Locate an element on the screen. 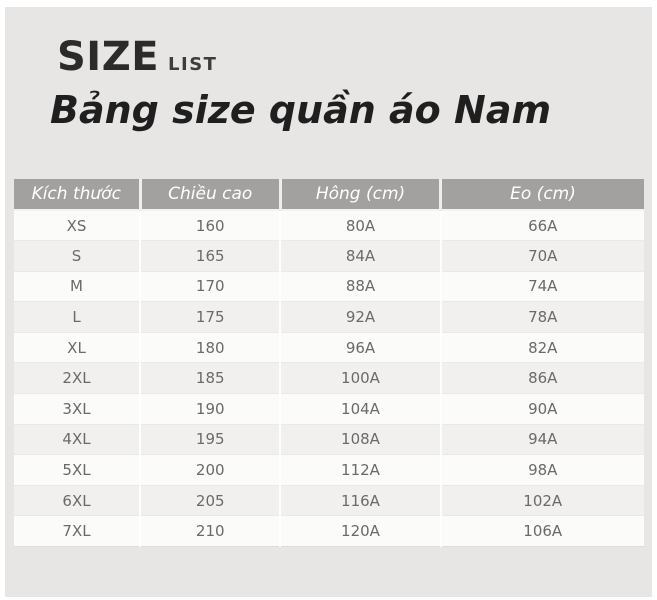 The width and height of the screenshot is (657, 600). table-cell: S is located at coordinates (77, 256).